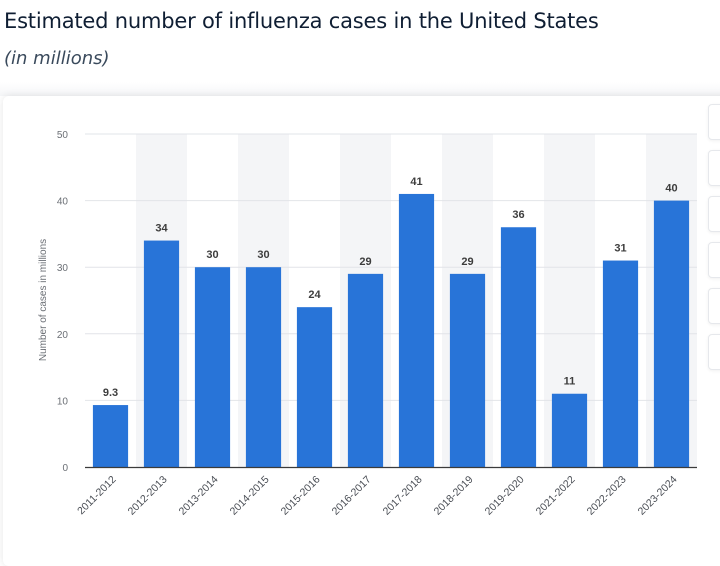 Image resolution: width=720 pixels, height=566 pixels. What do you see at coordinates (43, 300) in the screenshot?
I see `y-axis-label: Number of cases in millions` at bounding box center [43, 300].